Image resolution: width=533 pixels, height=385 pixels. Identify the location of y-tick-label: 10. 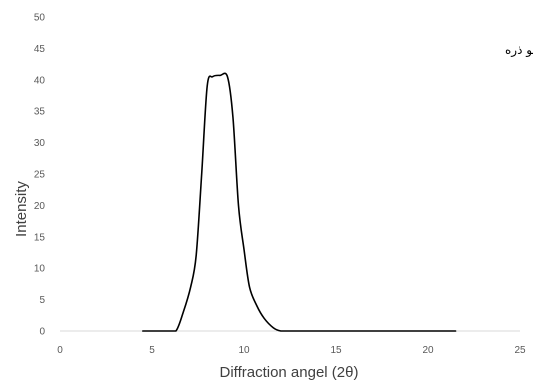
(40, 269).